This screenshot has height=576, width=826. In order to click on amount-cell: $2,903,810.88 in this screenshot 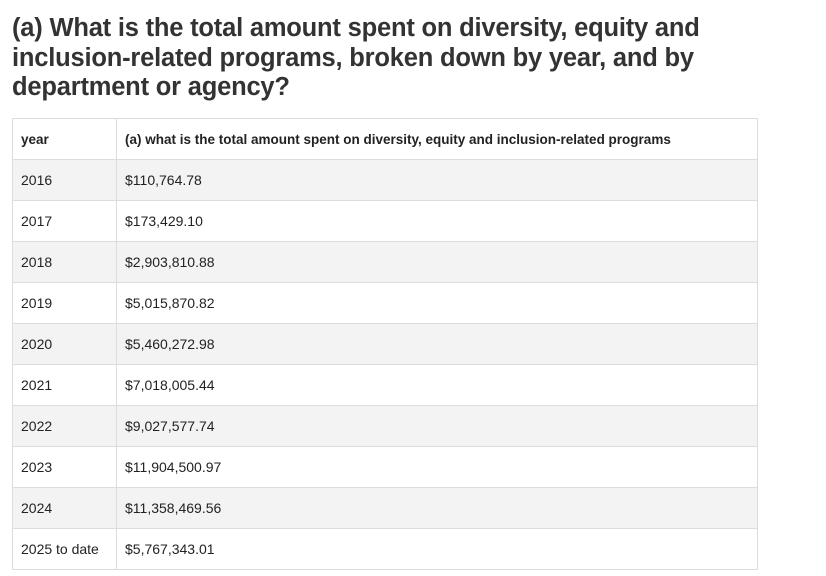, I will do `click(437, 262)`.